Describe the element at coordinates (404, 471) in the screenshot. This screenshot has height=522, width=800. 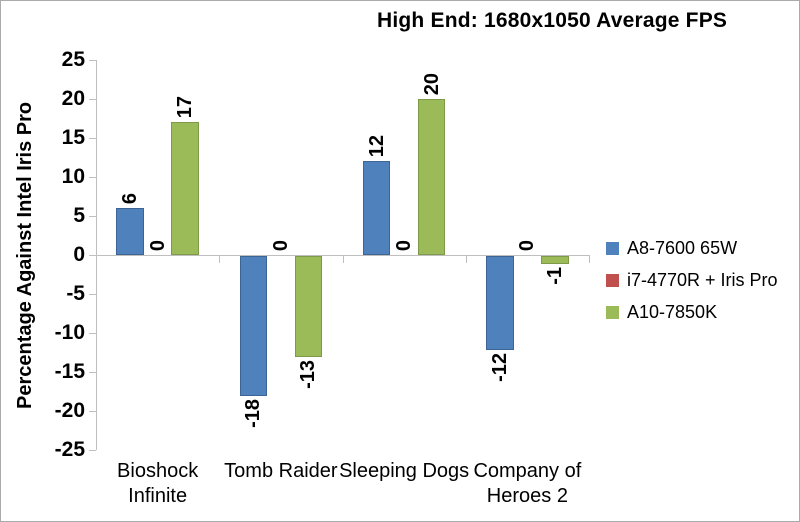
I see `category-label: Sleeping Dogs` at that location.